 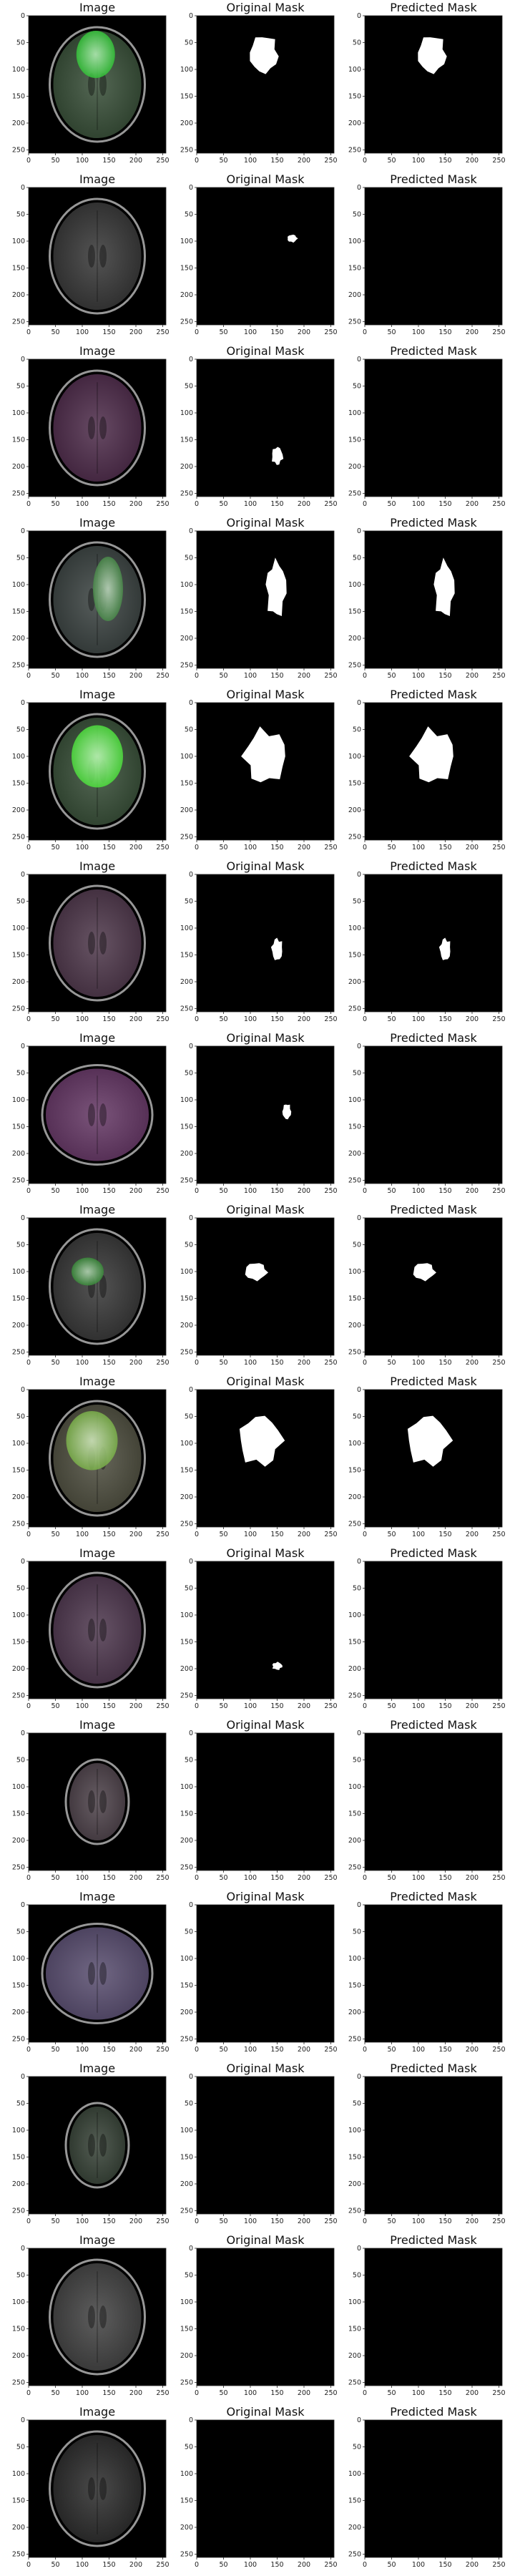 I want to click on original-mask-region, so click(x=264, y=55).